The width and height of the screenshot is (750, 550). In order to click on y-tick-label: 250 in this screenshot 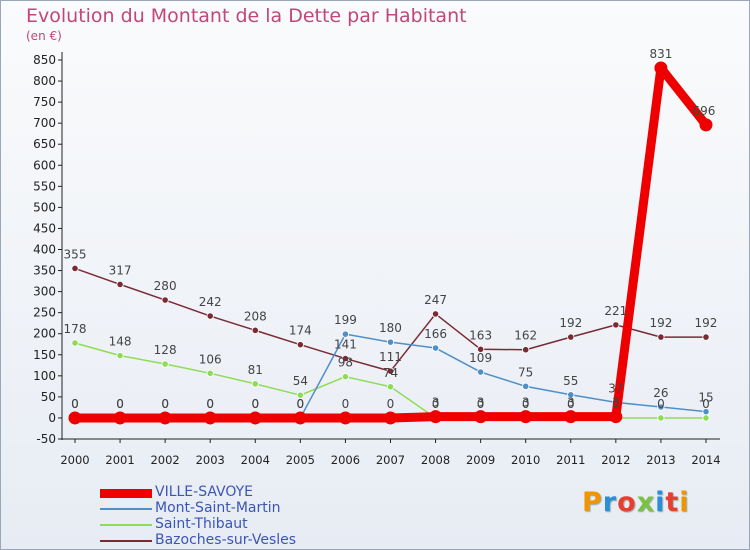, I will do `click(44, 313)`.